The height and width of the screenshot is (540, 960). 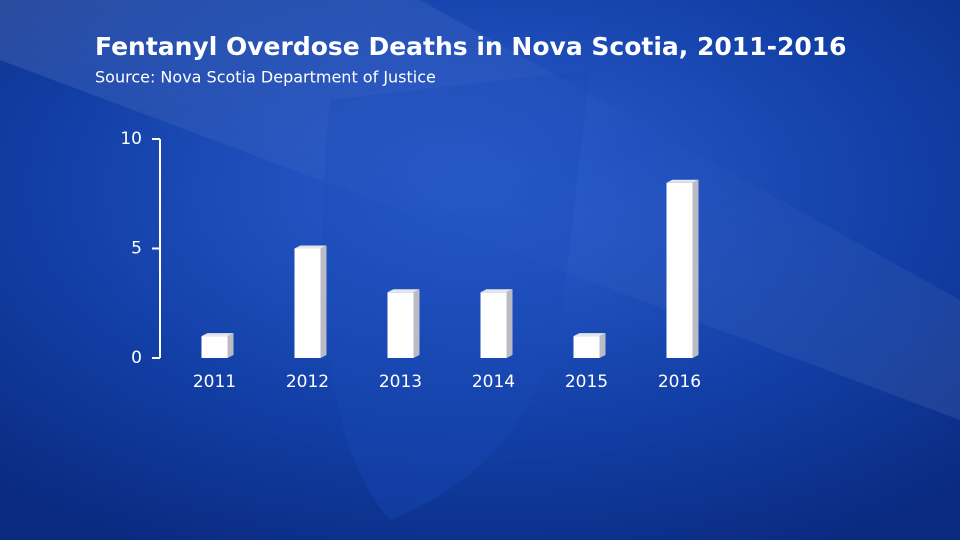 What do you see at coordinates (131, 139) in the screenshot?
I see `y-tick-label: 10` at bounding box center [131, 139].